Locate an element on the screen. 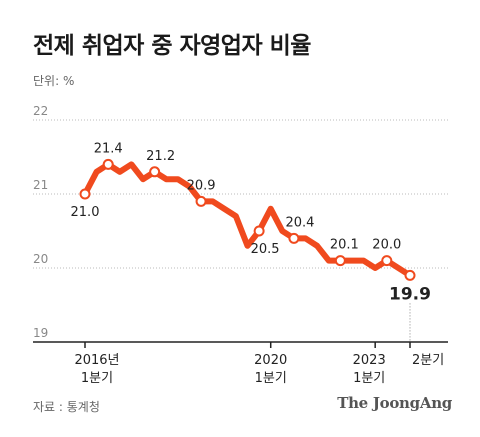 The image size is (480, 437). y-tick-label: 20 is located at coordinates (40, 259).